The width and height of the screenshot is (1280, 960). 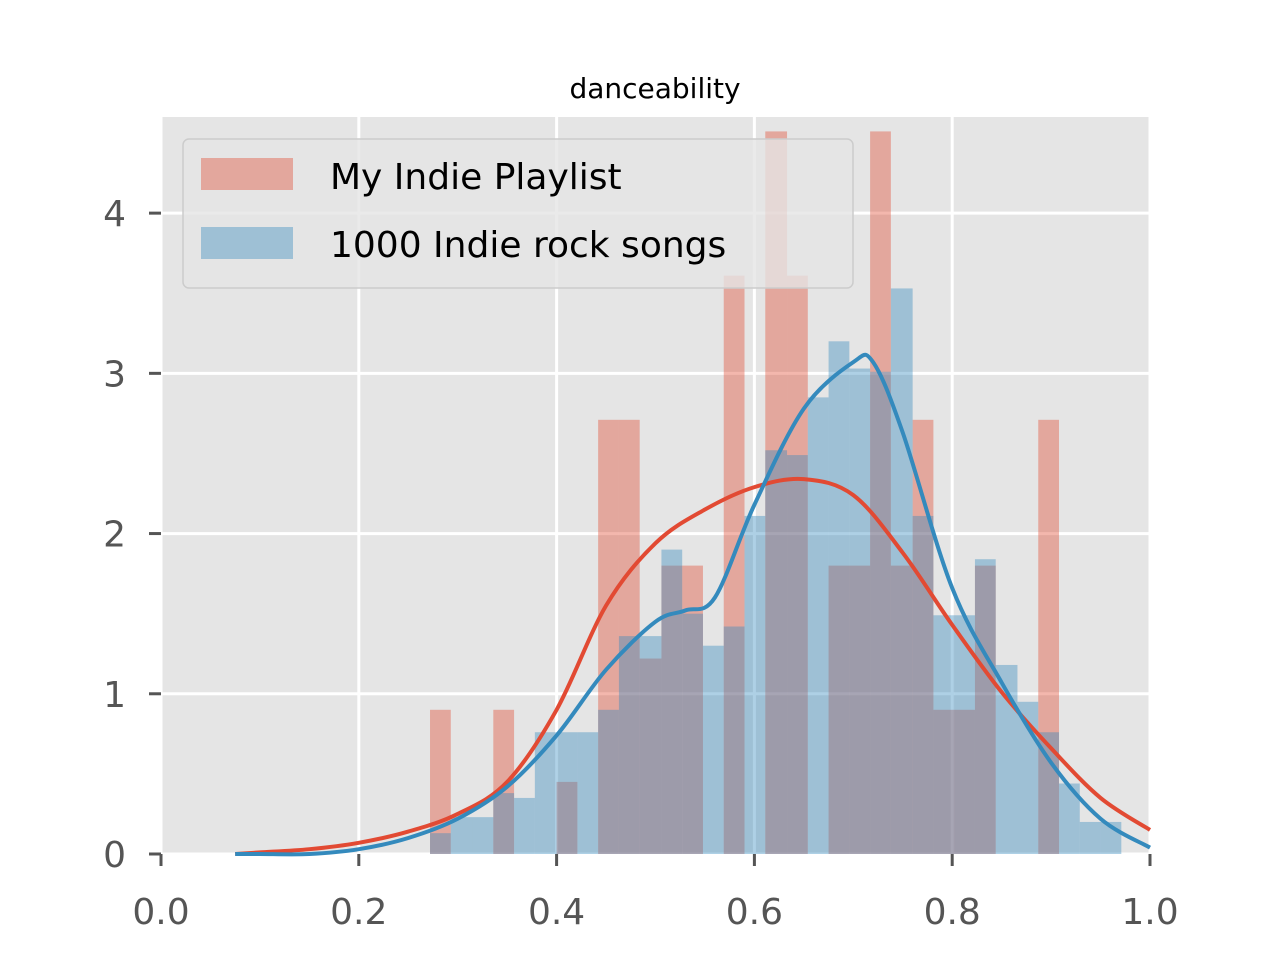 What do you see at coordinates (952, 912) in the screenshot?
I see `x-tick-label: 0.8` at bounding box center [952, 912].